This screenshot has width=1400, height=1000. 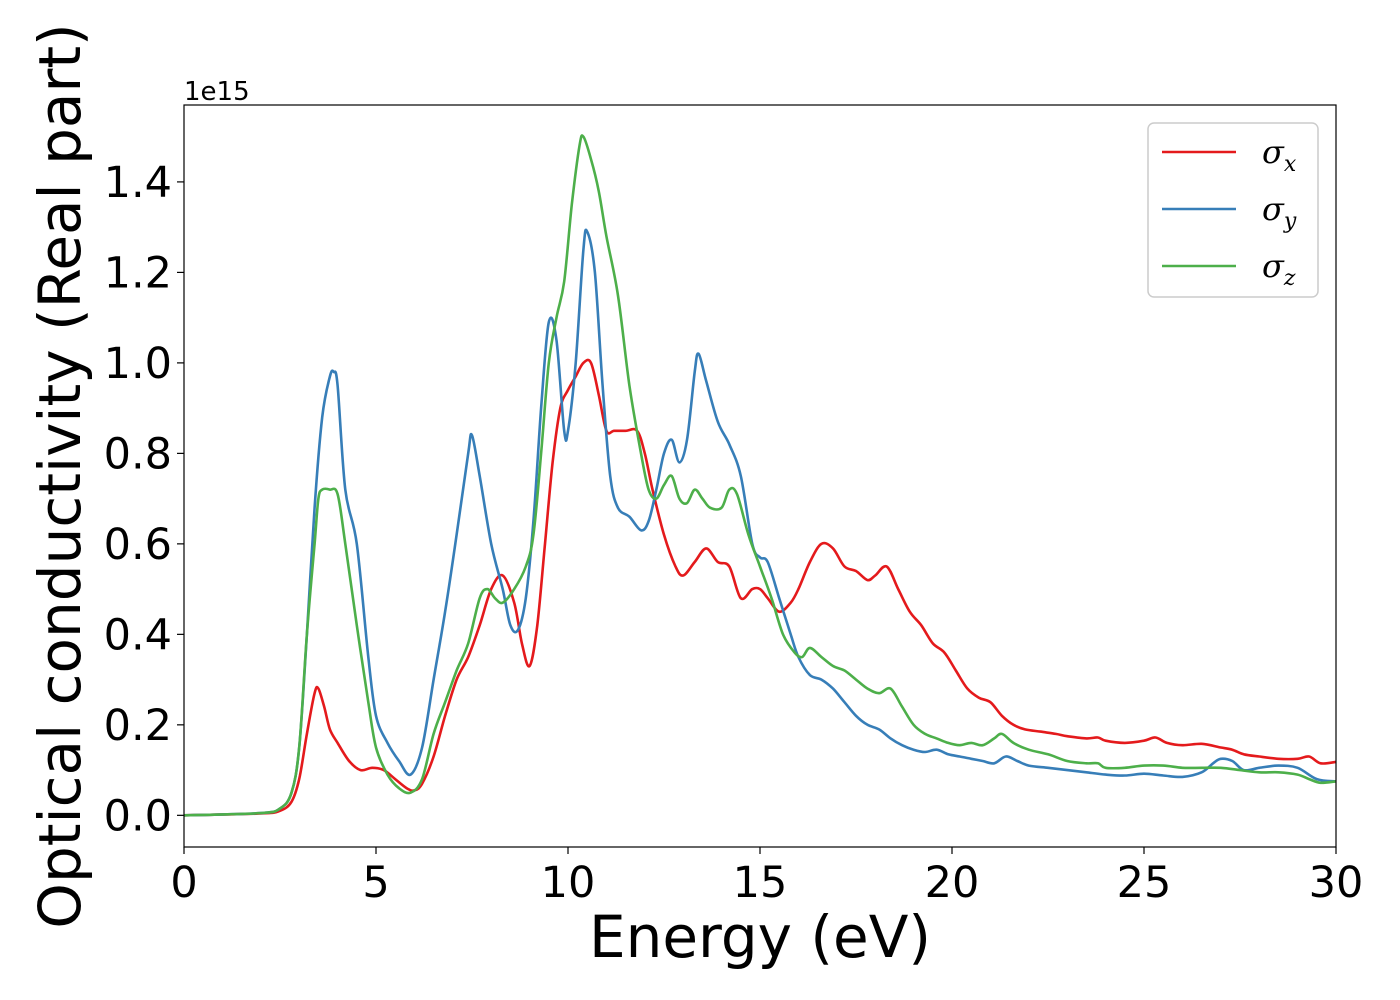 I want to click on y-tick-label: 0.0, so click(x=138, y=816).